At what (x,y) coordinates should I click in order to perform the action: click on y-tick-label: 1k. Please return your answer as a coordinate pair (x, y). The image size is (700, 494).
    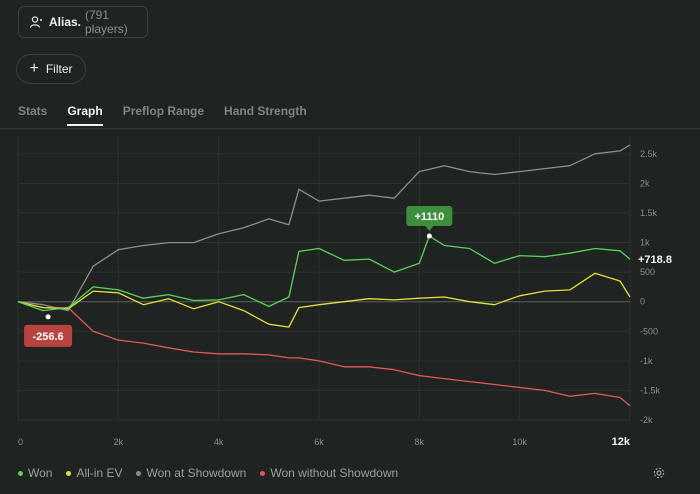
    Looking at the image, I should click on (645, 243).